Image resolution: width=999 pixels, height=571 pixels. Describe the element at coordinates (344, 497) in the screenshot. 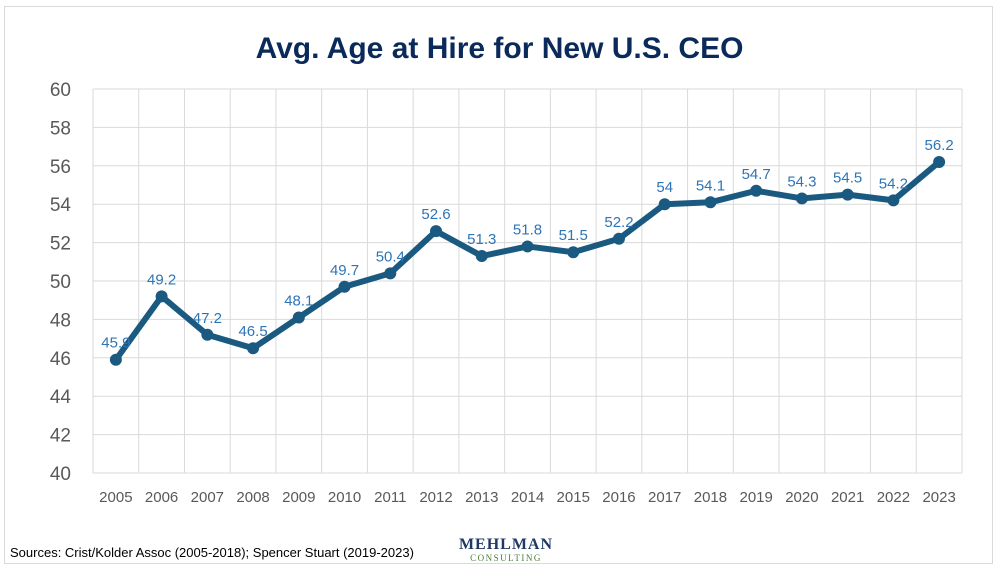

I see `x-tick-label: 2010` at that location.